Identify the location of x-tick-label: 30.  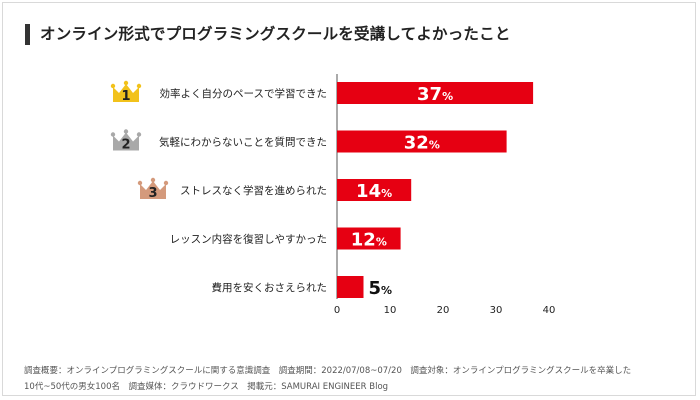
(496, 310).